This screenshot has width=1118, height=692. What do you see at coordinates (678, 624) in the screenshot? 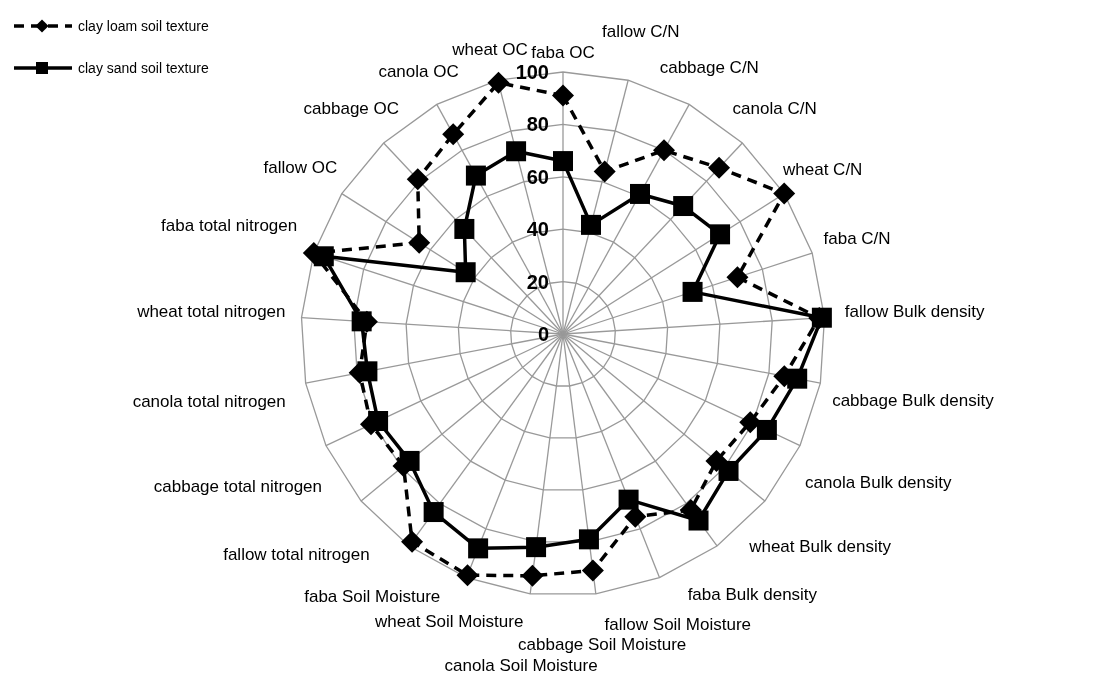
I see `spoke-label: fallow Soil Moisture` at bounding box center [678, 624].